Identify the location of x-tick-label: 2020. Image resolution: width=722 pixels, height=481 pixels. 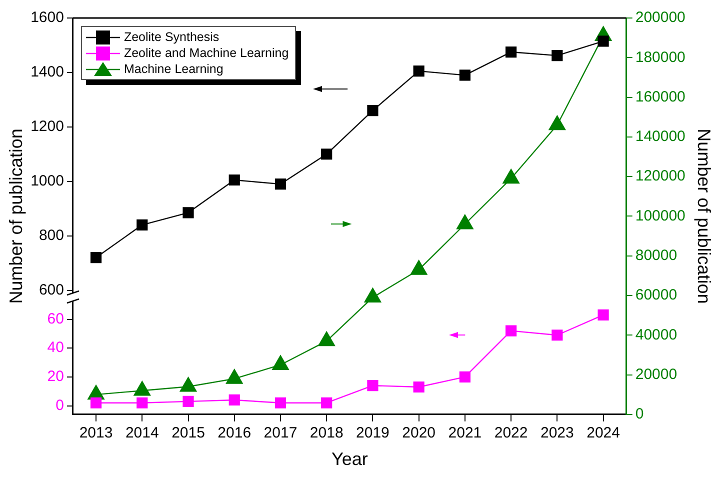
(419, 433).